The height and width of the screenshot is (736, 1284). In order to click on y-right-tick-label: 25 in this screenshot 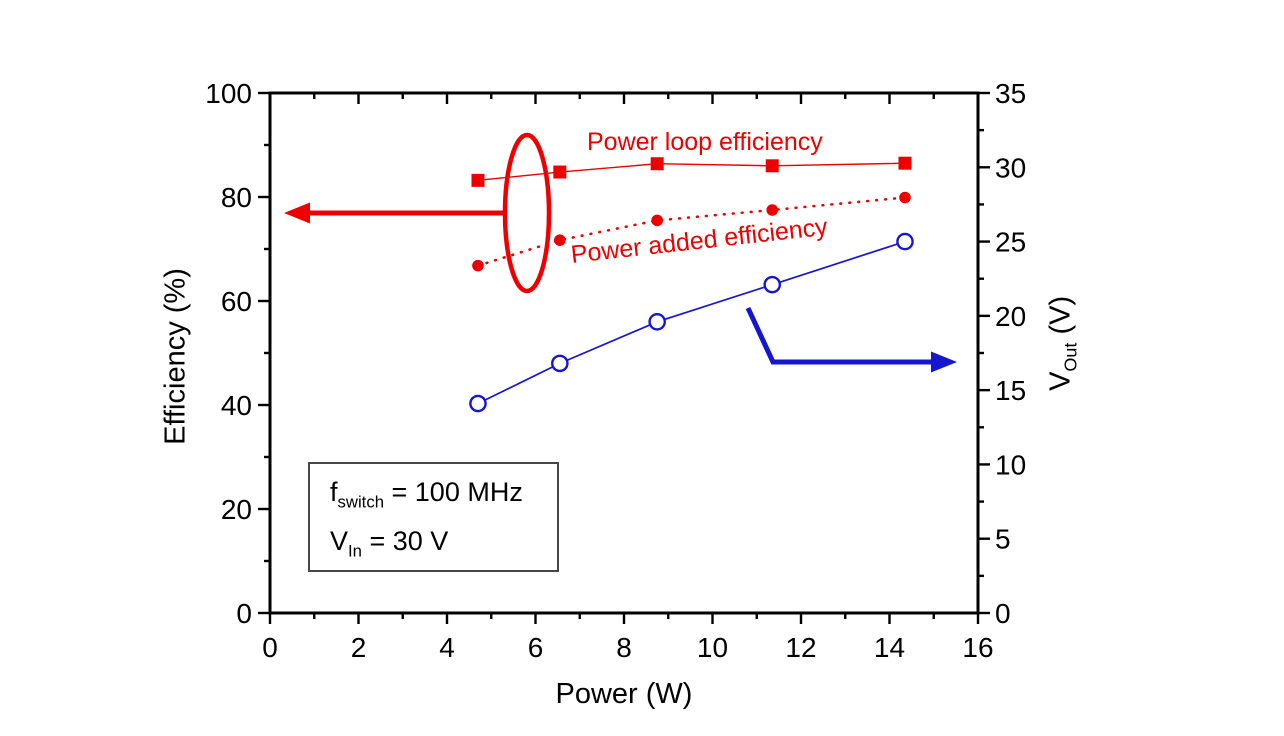, I will do `click(1010, 242)`.